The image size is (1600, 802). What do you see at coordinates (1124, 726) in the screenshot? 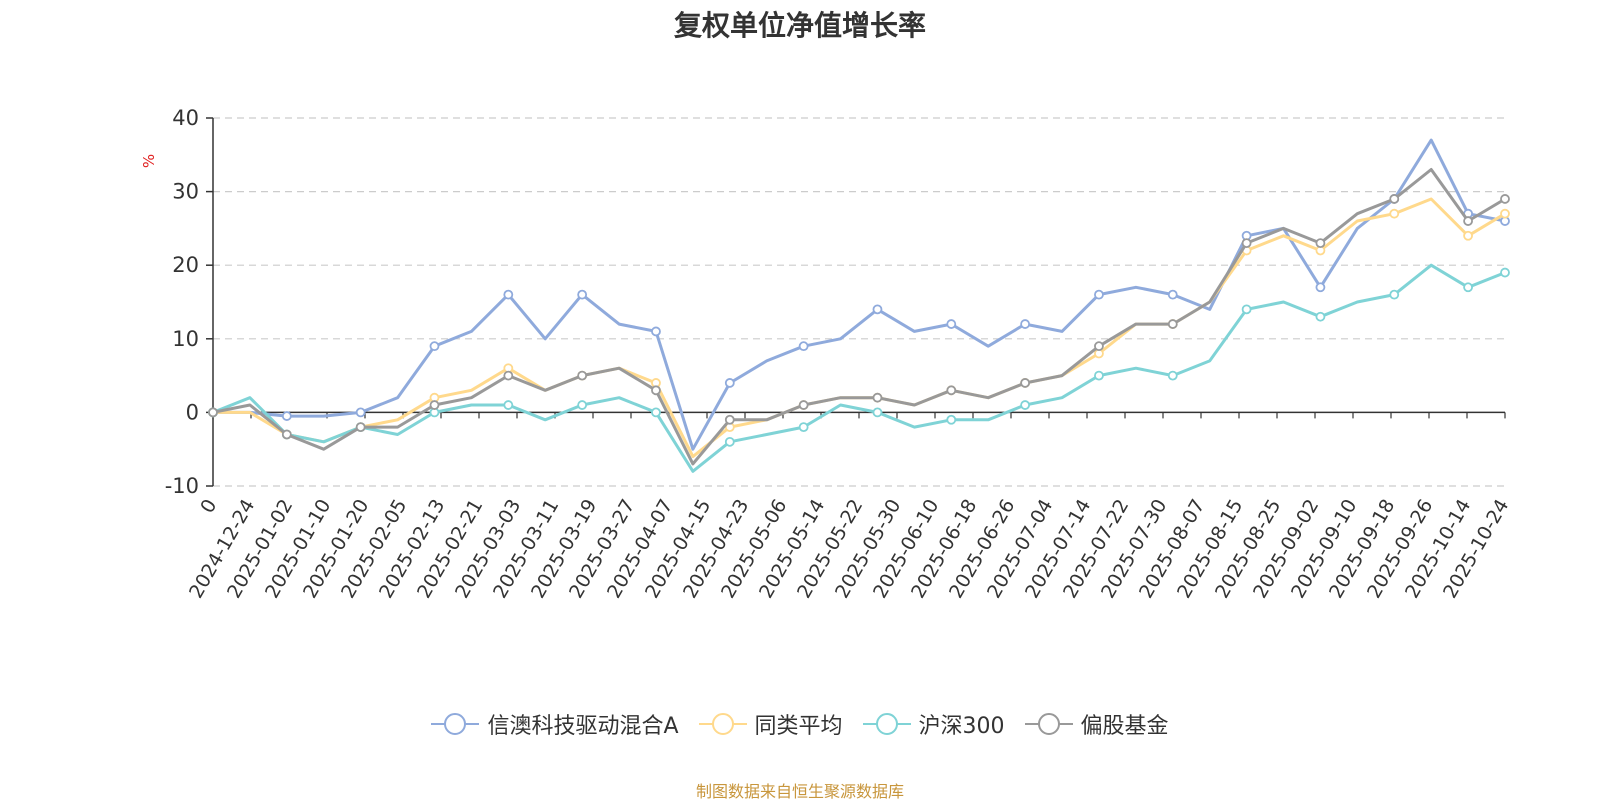
I see `legend-label: 偏股基金` at bounding box center [1124, 726].